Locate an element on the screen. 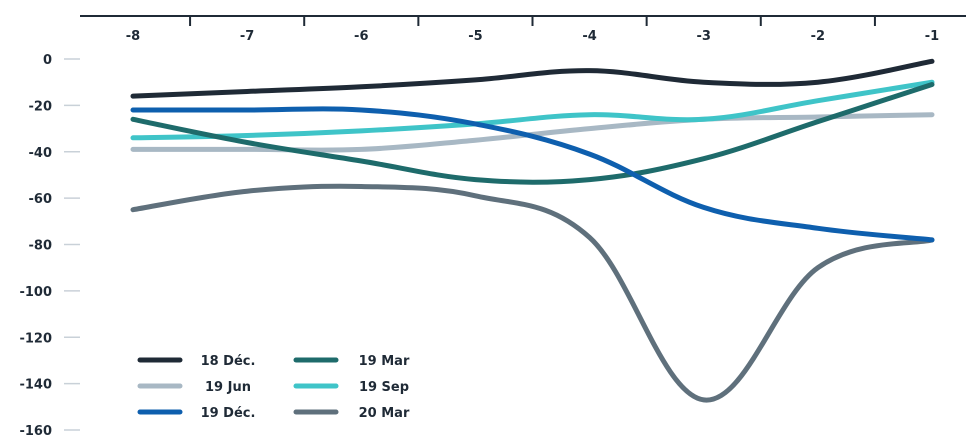  legend-item: 19 Sep is located at coordinates (351, 387).